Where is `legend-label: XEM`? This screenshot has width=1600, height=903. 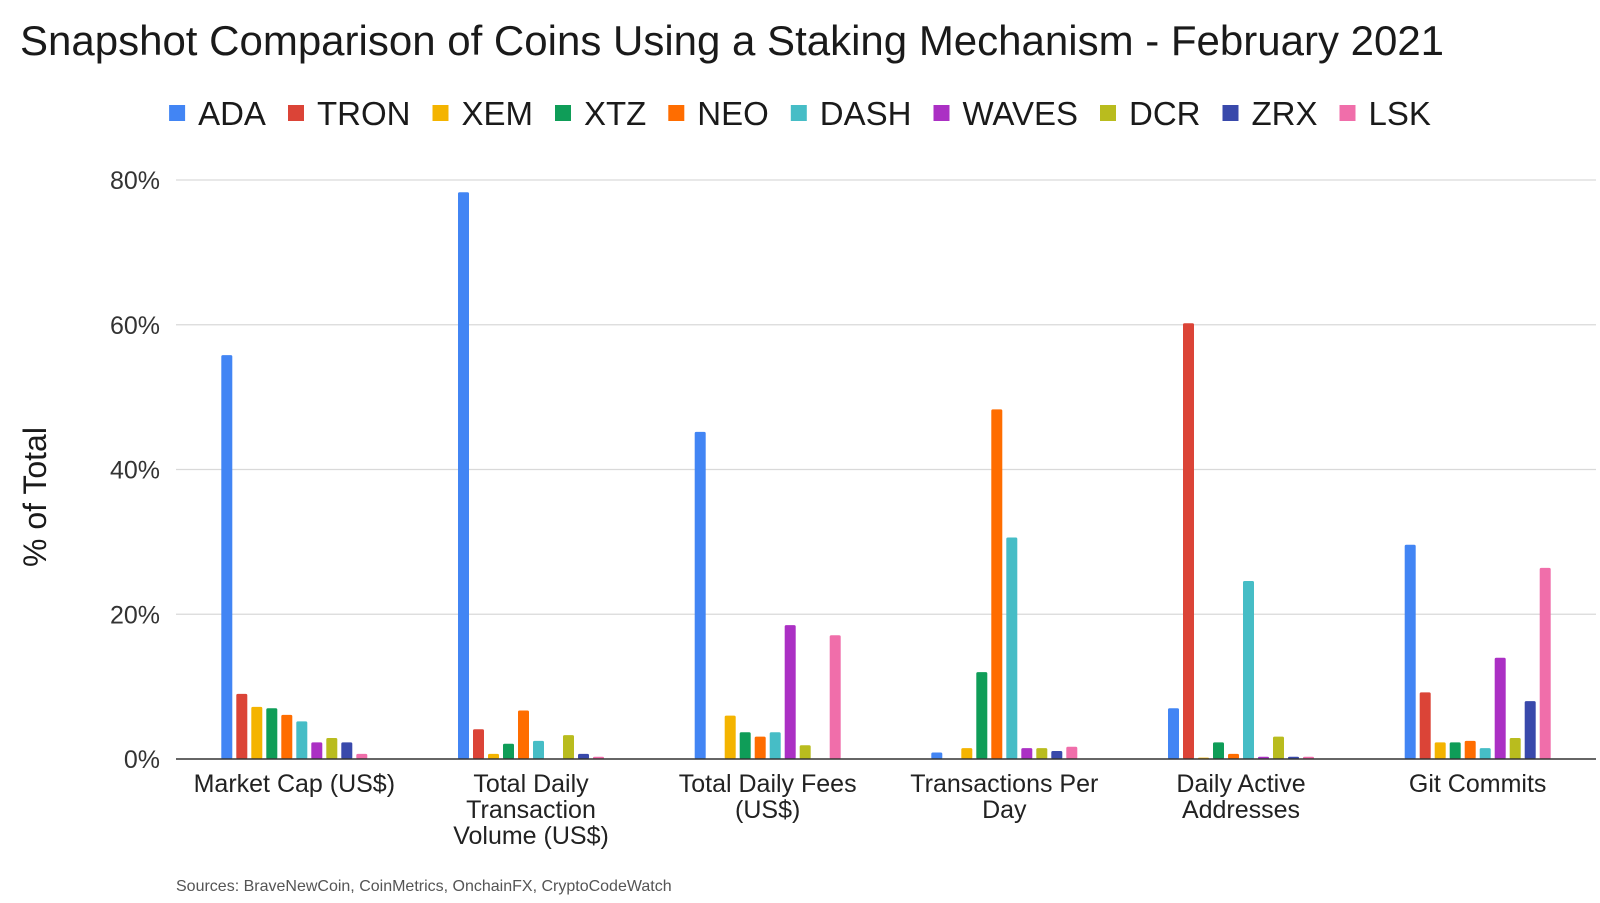 legend-label: XEM is located at coordinates (498, 113).